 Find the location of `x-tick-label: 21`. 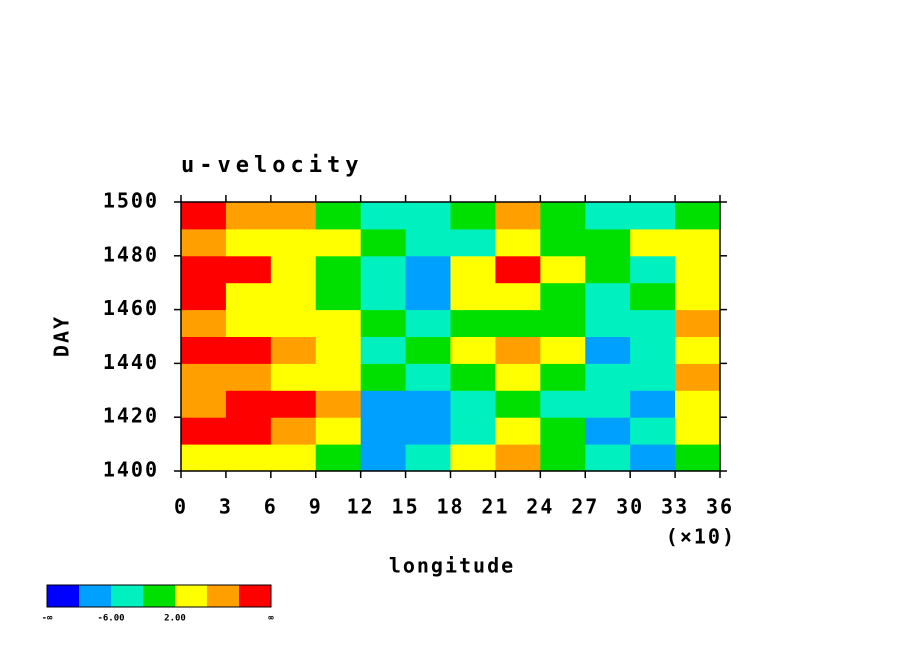

x-tick-label: 21 is located at coordinates (495, 507).